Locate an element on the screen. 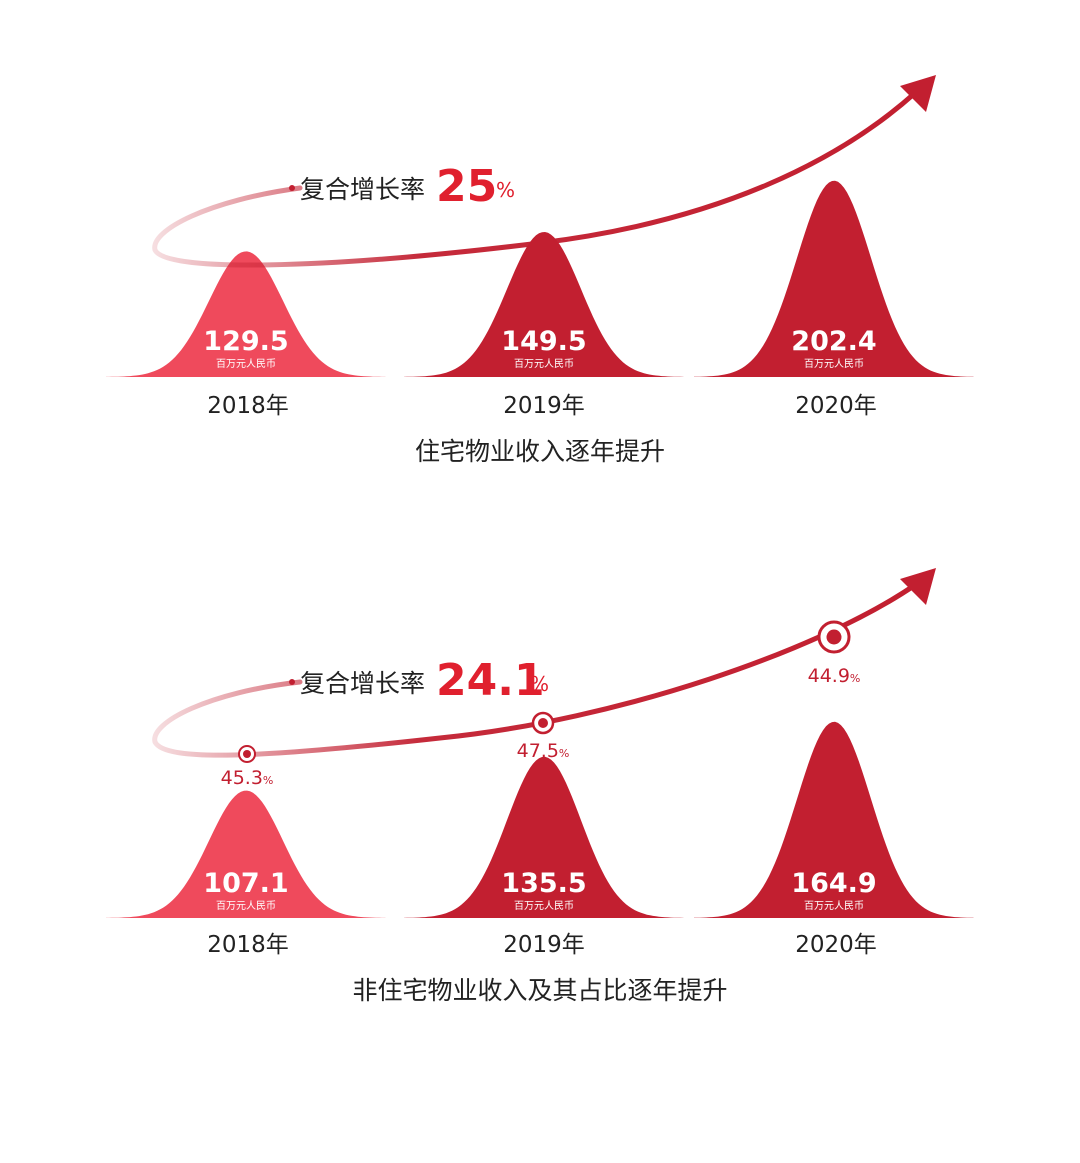 The width and height of the screenshot is (1080, 1163). svg-text: 45.3% is located at coordinates (247, 778).